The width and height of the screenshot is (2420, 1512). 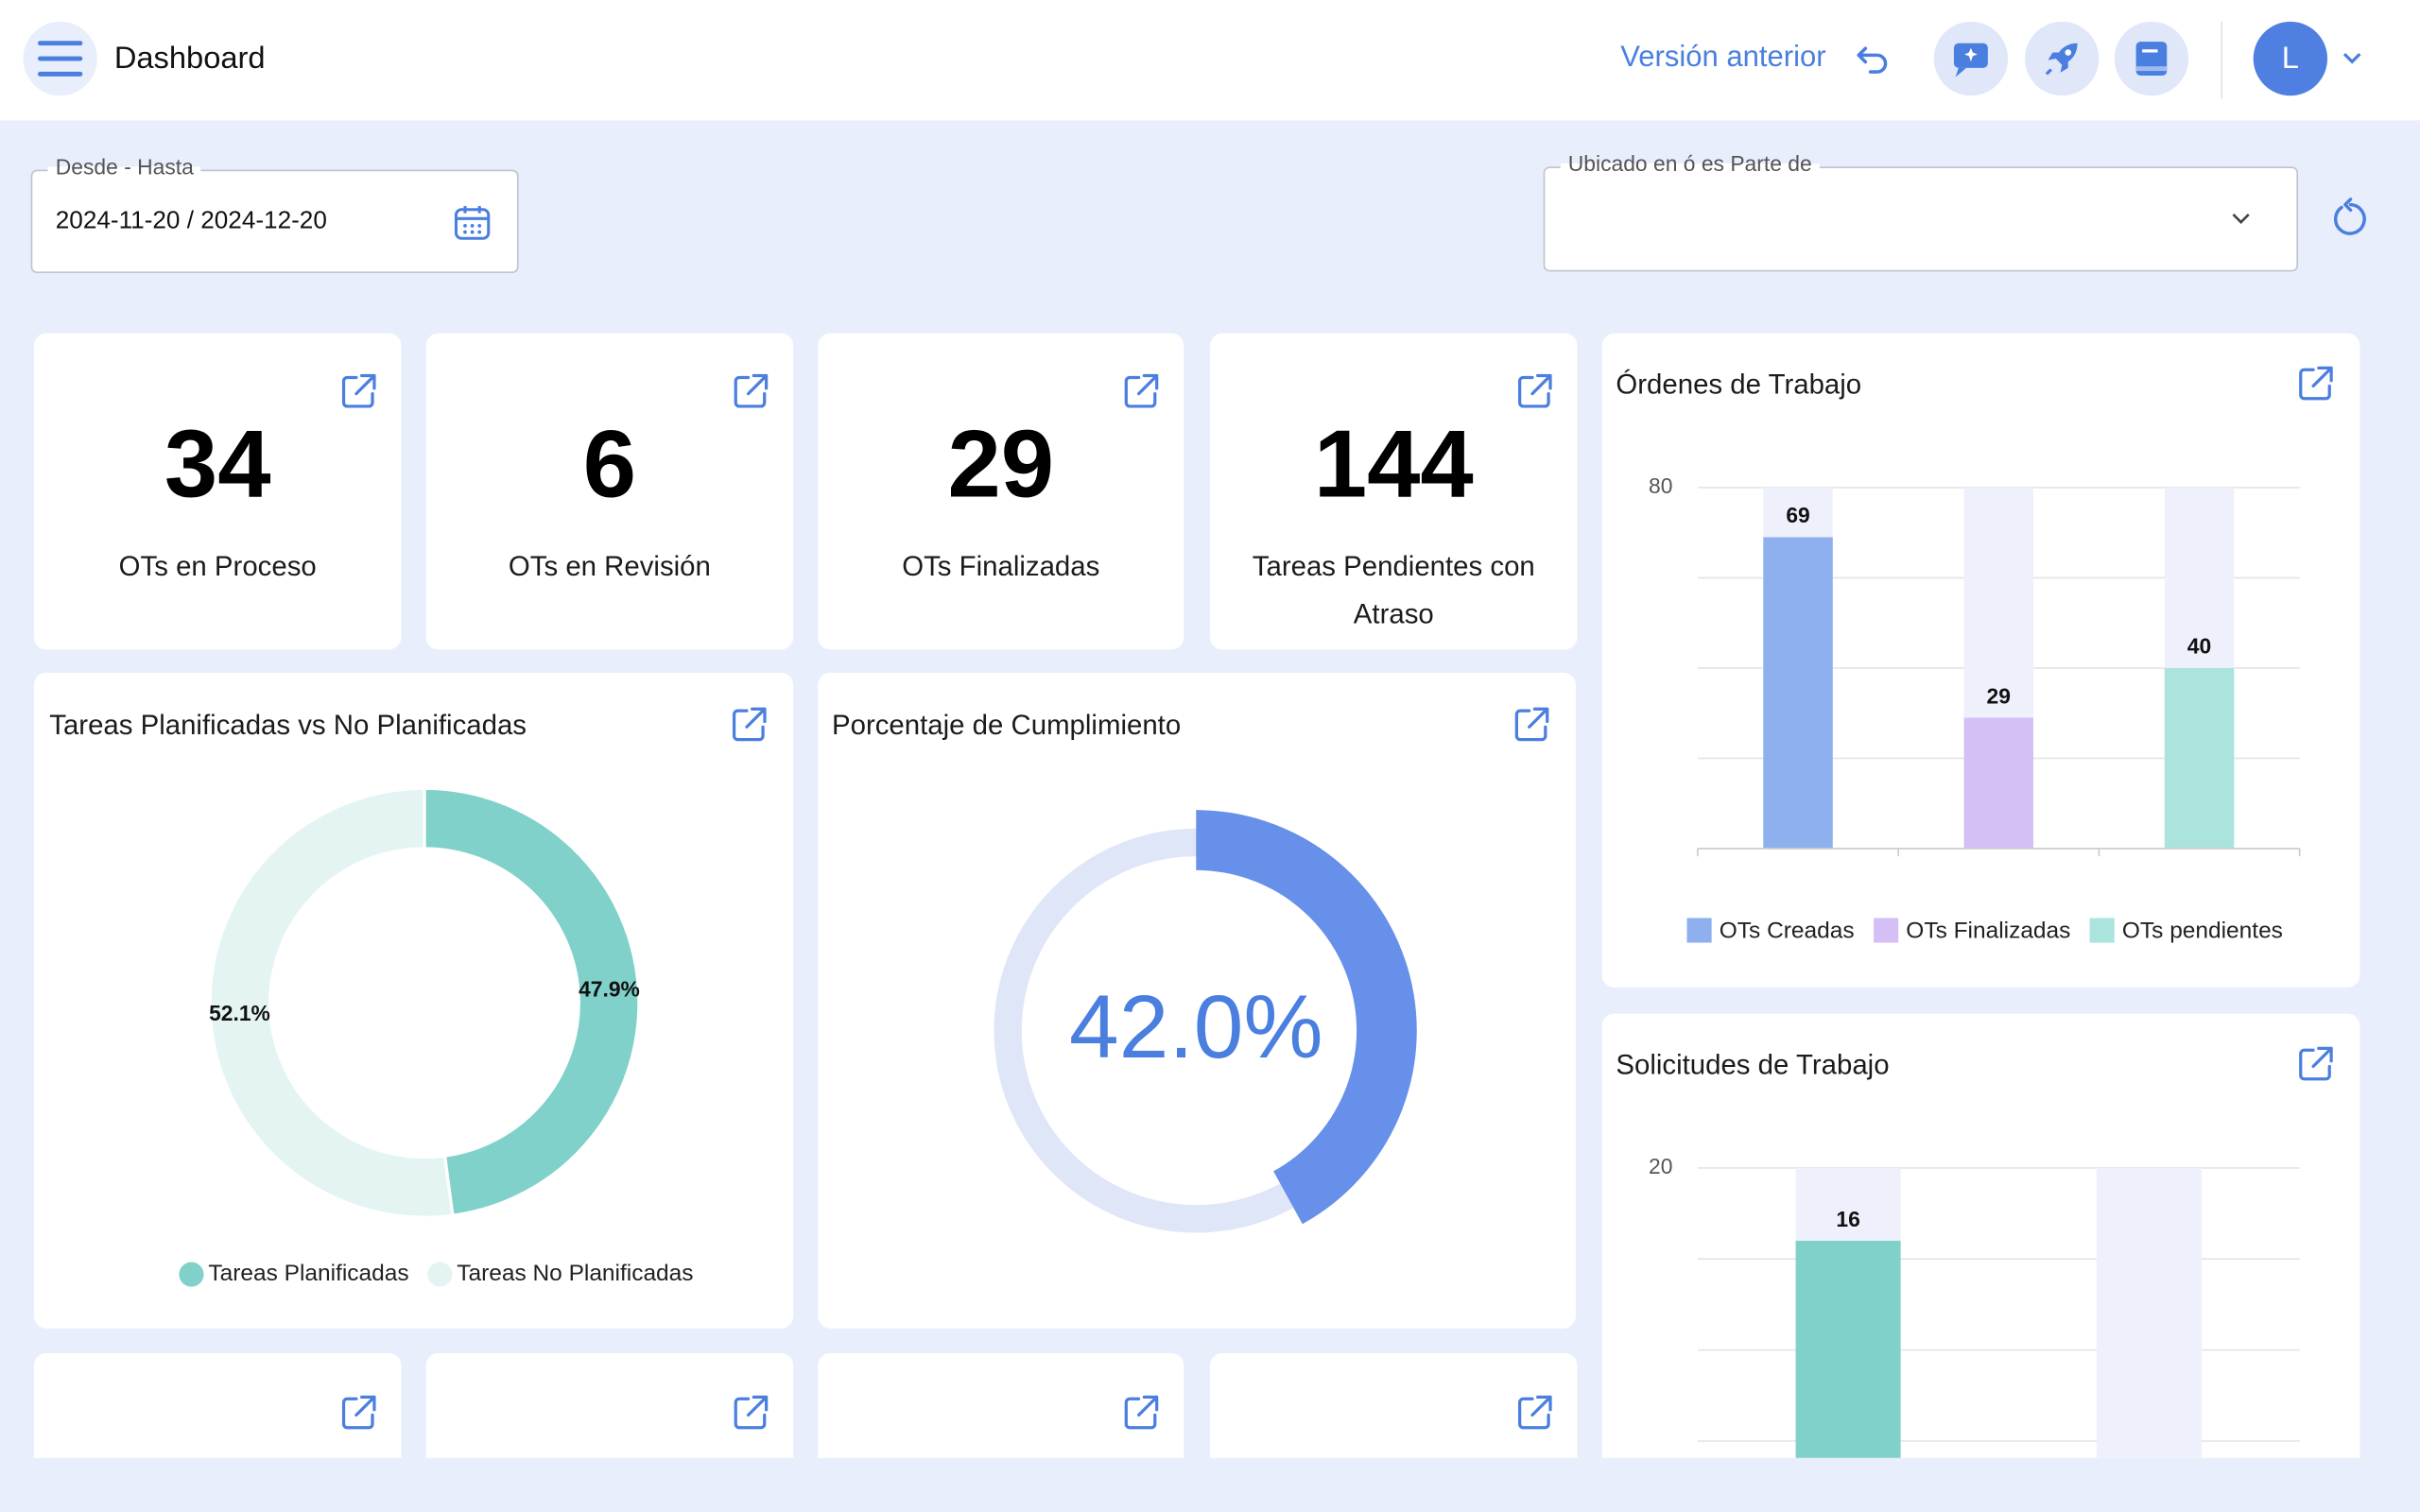 What do you see at coordinates (1787, 931) in the screenshot?
I see `legend-label: OTs Creadas` at bounding box center [1787, 931].